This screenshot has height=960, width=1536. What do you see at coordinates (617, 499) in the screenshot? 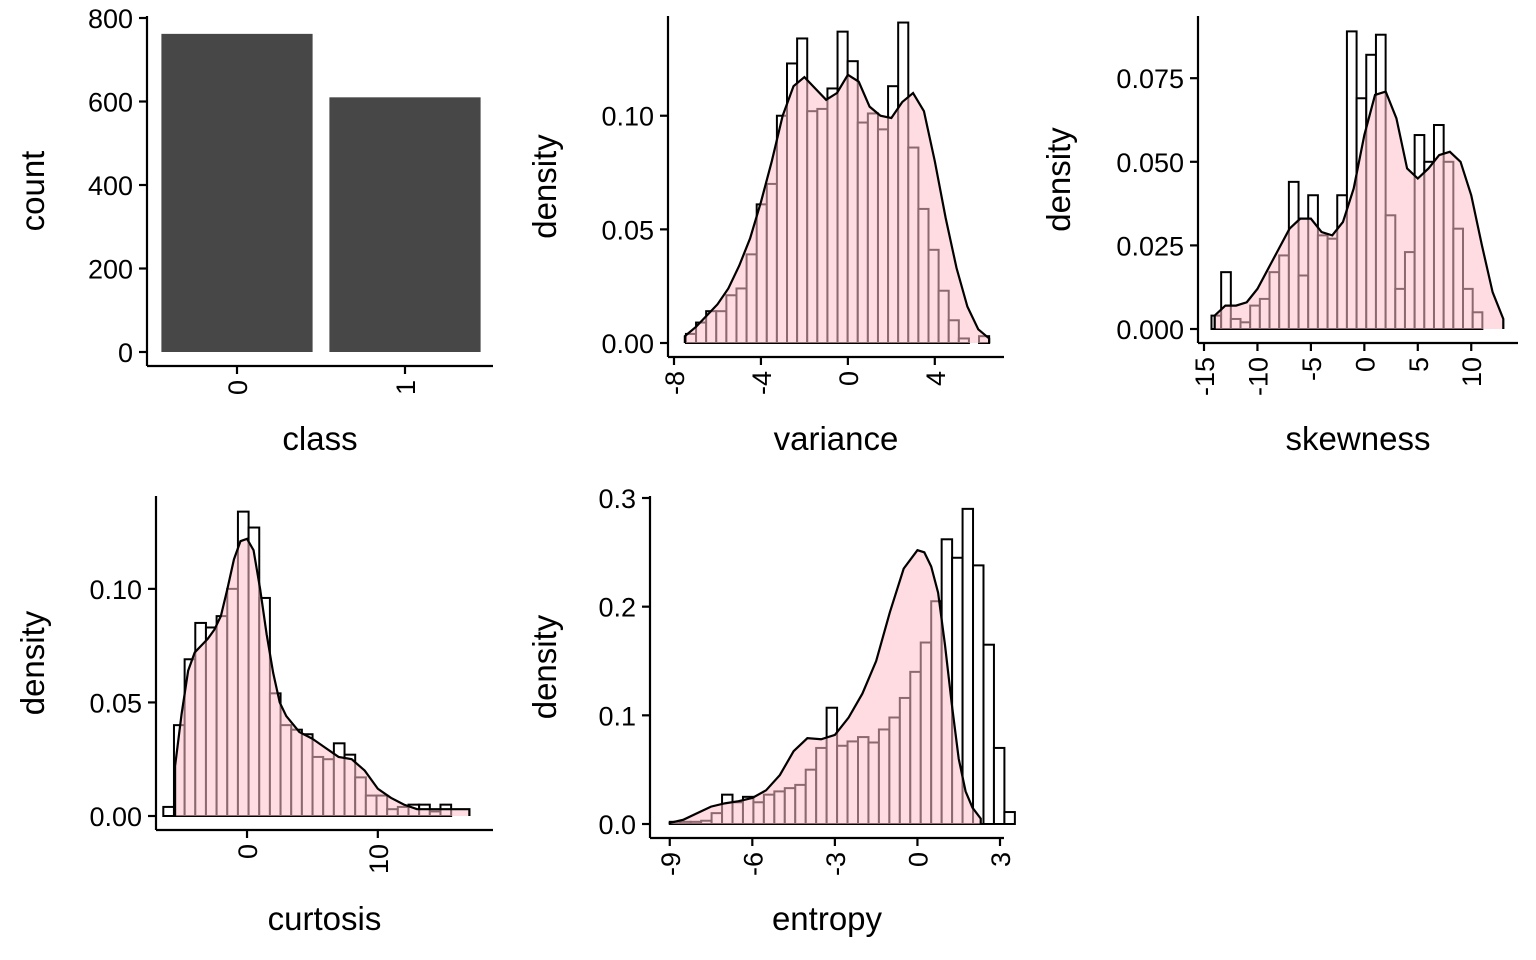
I see `y-tick-label: 0.3` at bounding box center [617, 499].